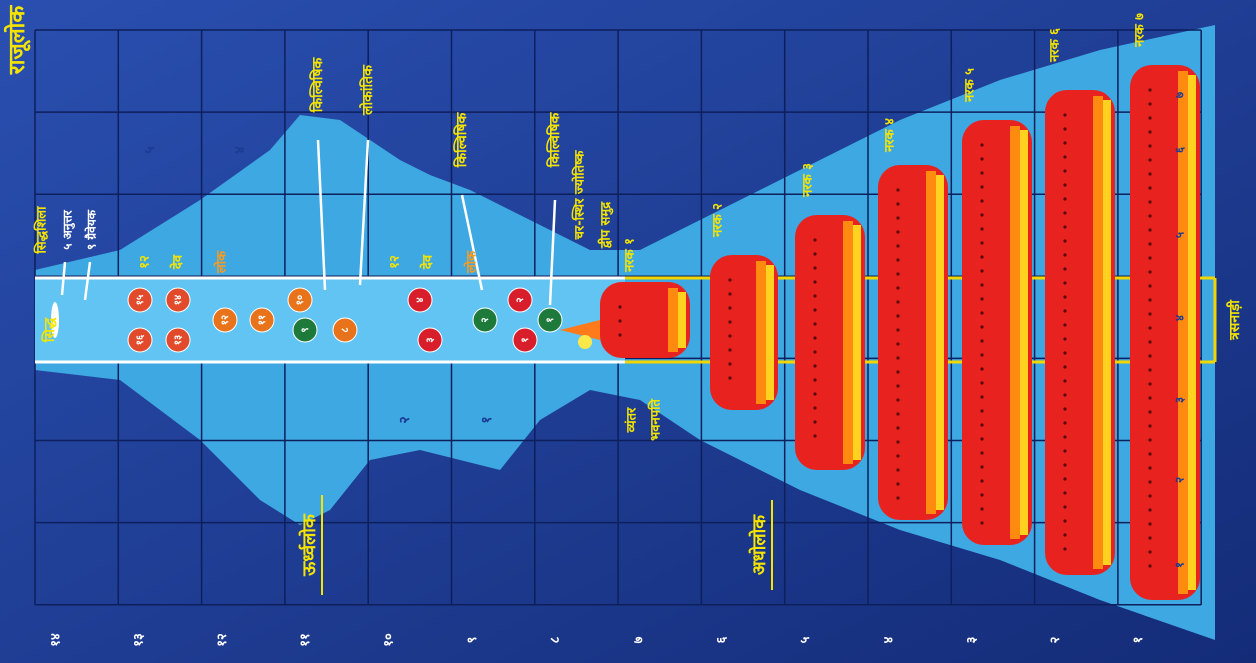 The width and height of the screenshot is (1256, 663). What do you see at coordinates (309, 545) in the screenshot?
I see `region-label: ऊर्ध्वलोक` at bounding box center [309, 545].